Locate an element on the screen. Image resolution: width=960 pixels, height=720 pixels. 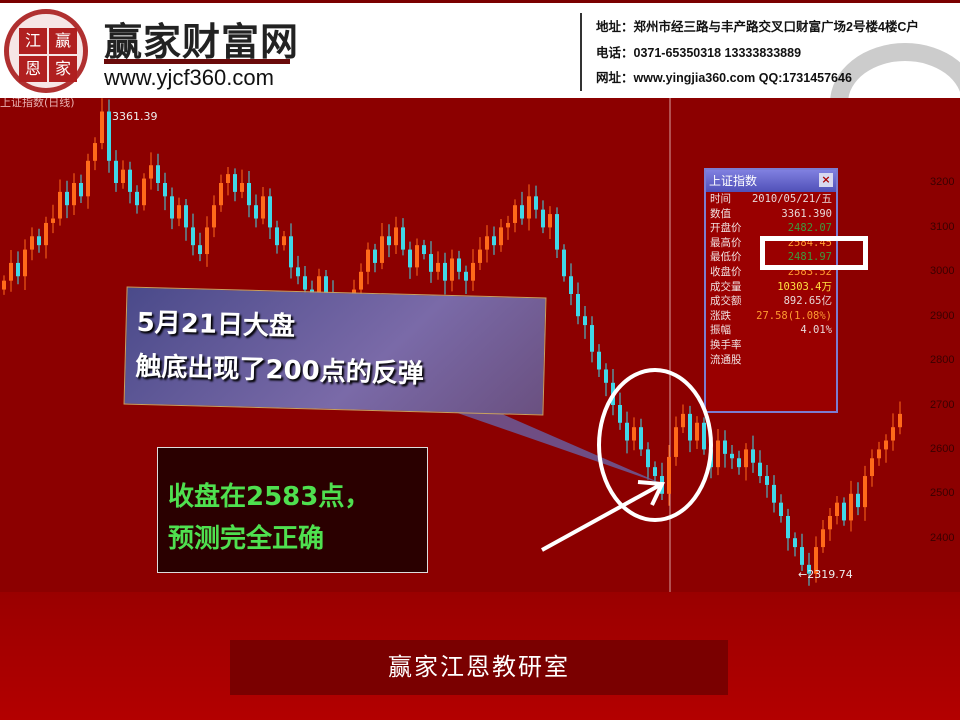
site-url: www.yjcf360.com is located at coordinates (189, 77).